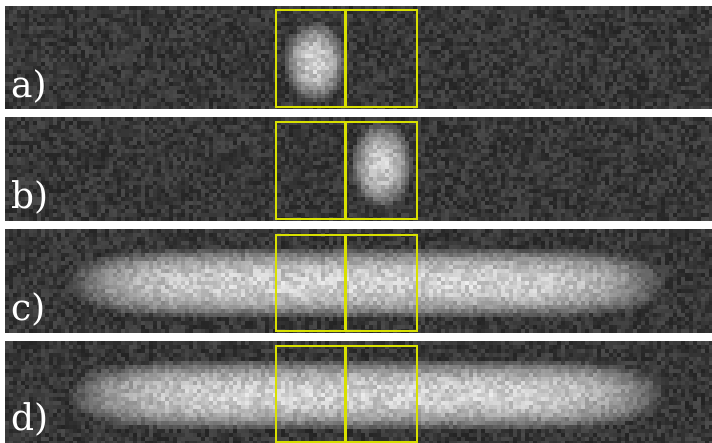 The width and height of the screenshot is (712, 443). What do you see at coordinates (30, 418) in the screenshot?
I see `panel-label: d)` at bounding box center [30, 418].